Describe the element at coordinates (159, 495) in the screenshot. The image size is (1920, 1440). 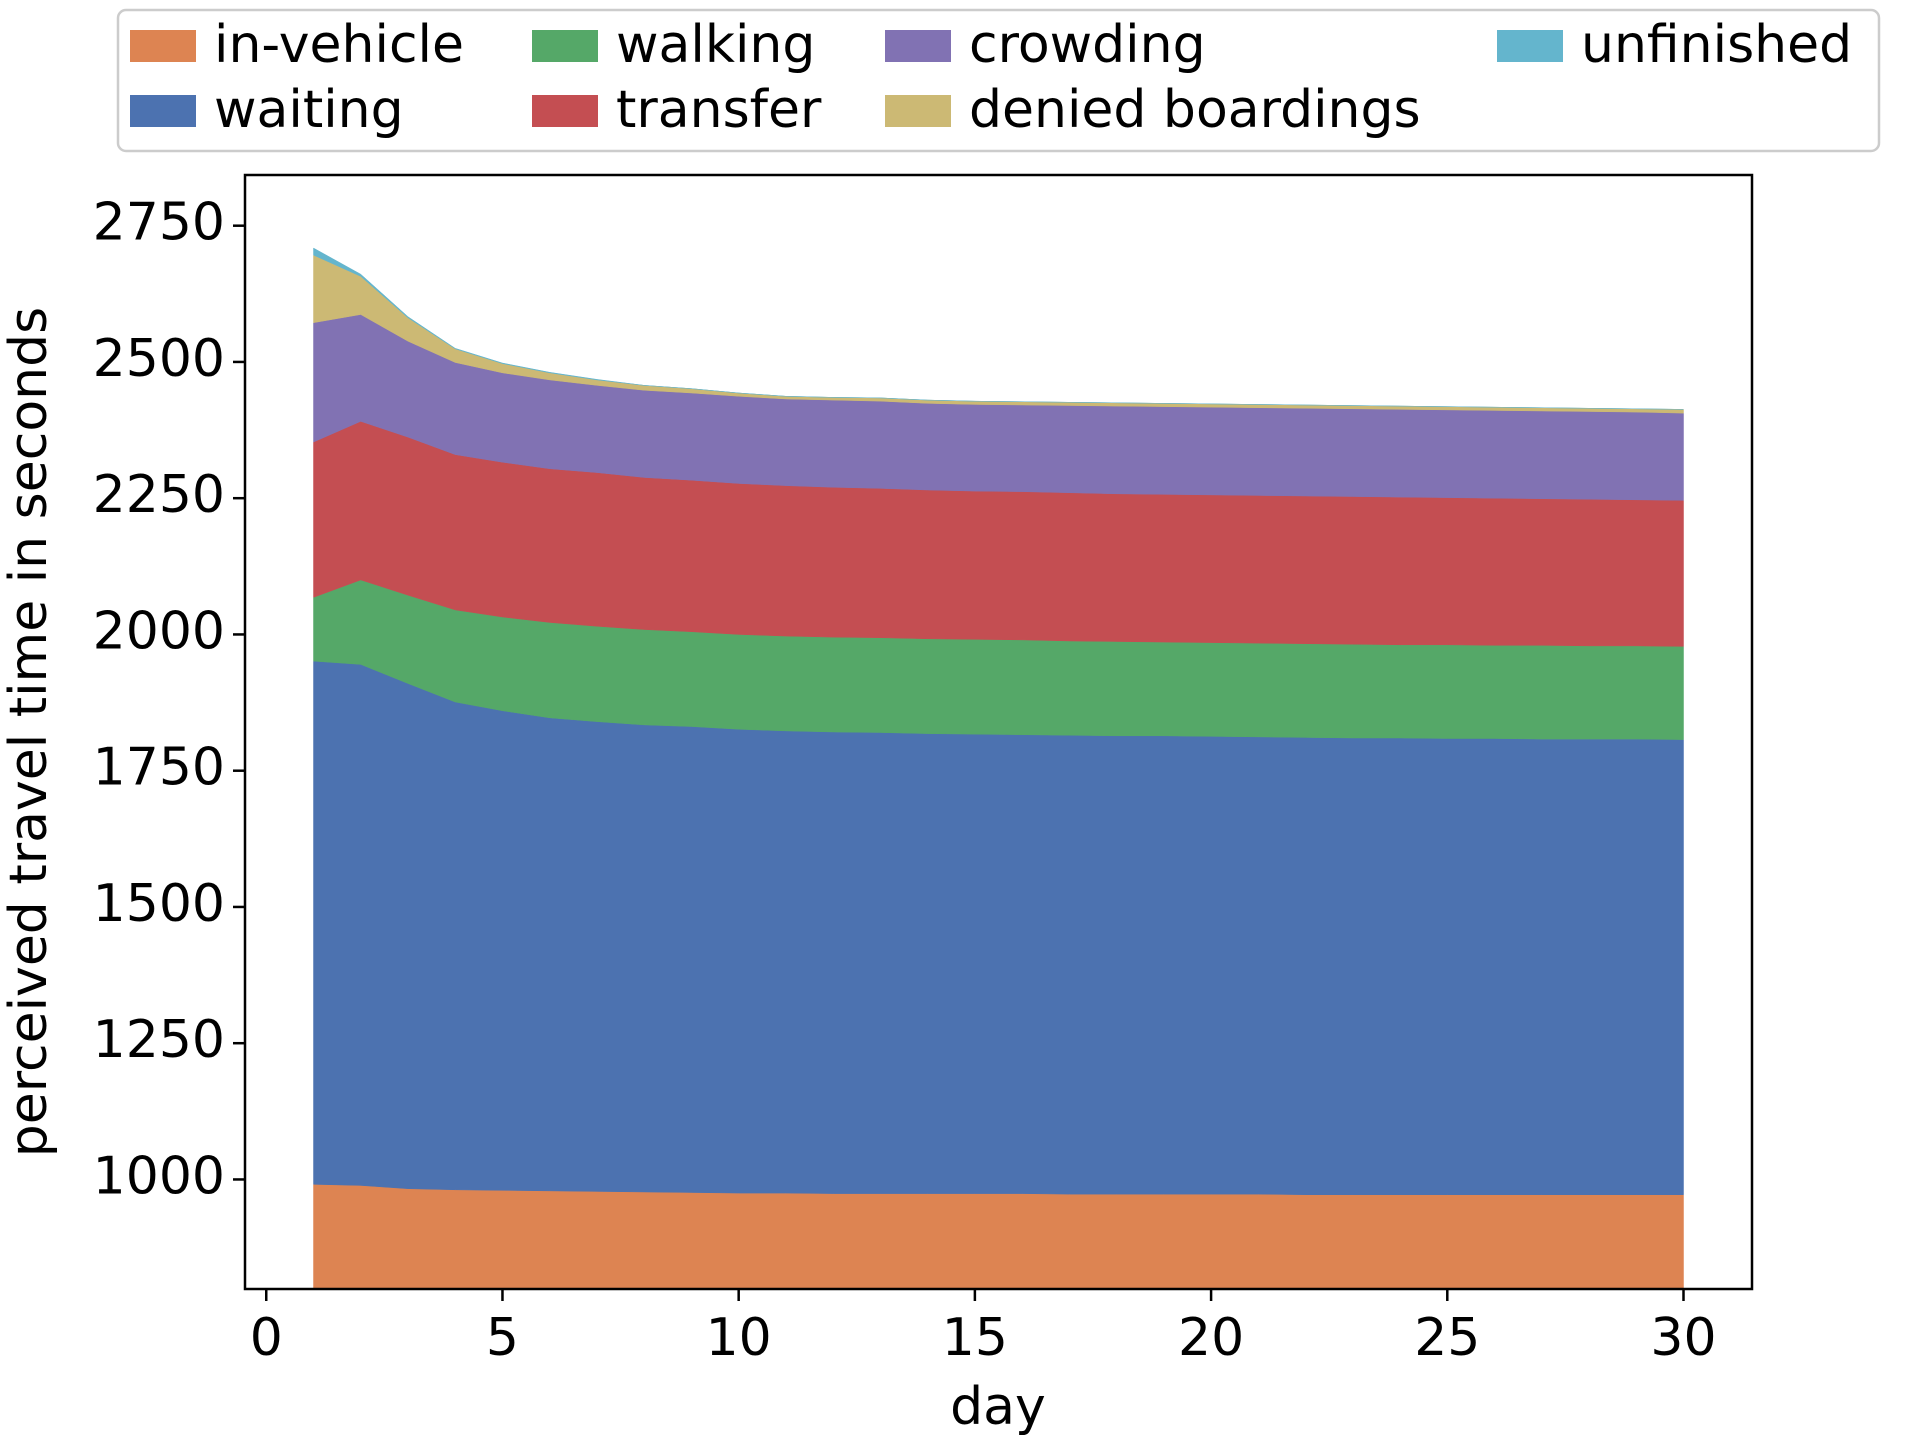
I see `y-tick-label: 2250` at that location.